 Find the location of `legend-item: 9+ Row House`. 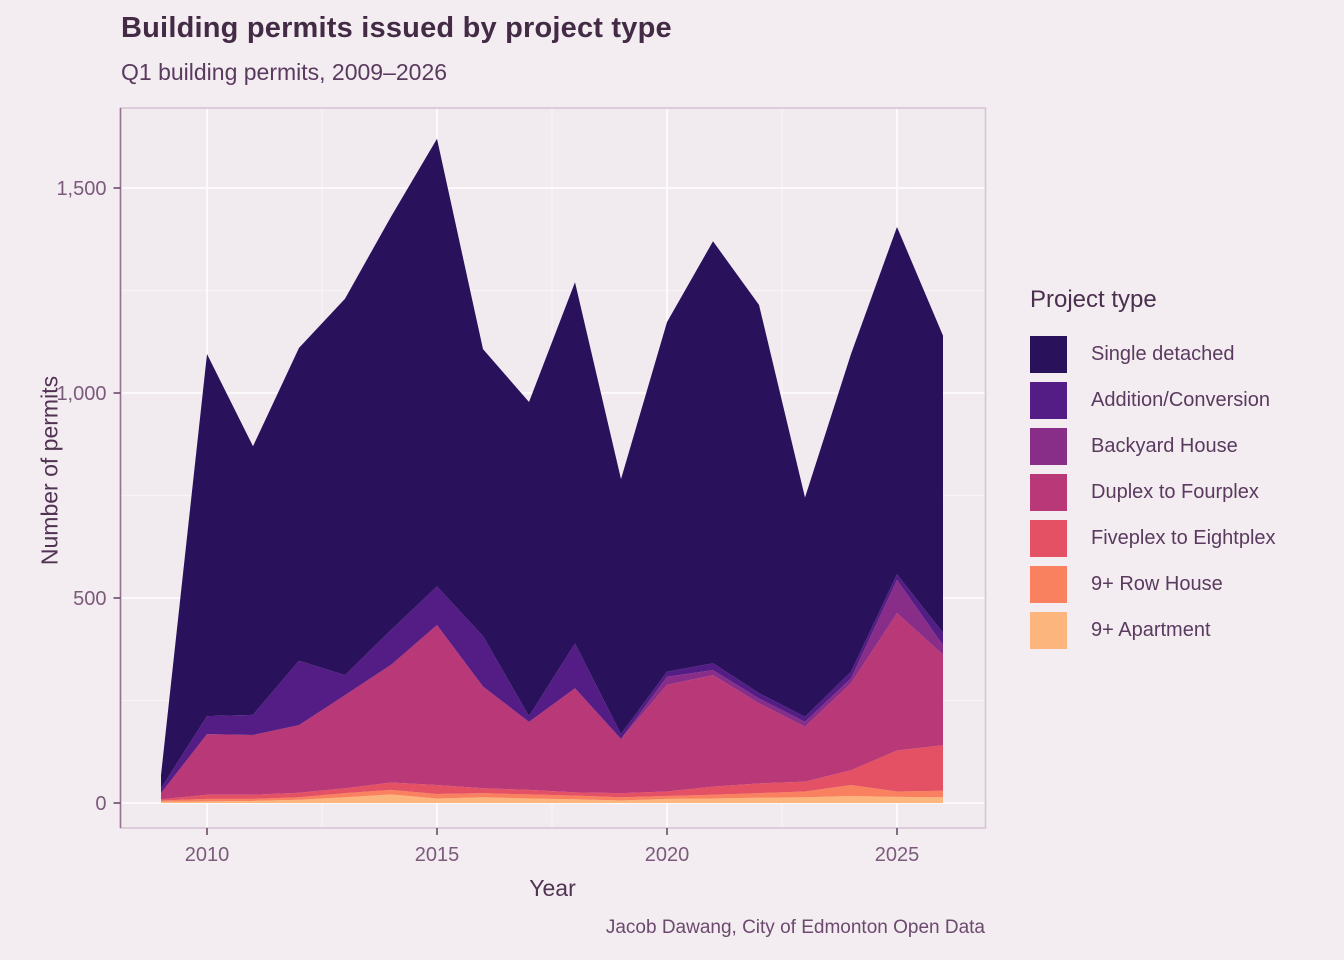

legend-item: 9+ Row House is located at coordinates (1153, 584).